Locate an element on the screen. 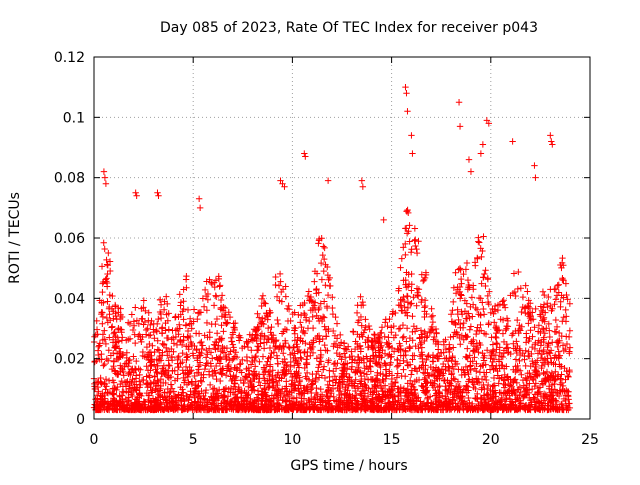  x-tick-label: 15 is located at coordinates (392, 440).